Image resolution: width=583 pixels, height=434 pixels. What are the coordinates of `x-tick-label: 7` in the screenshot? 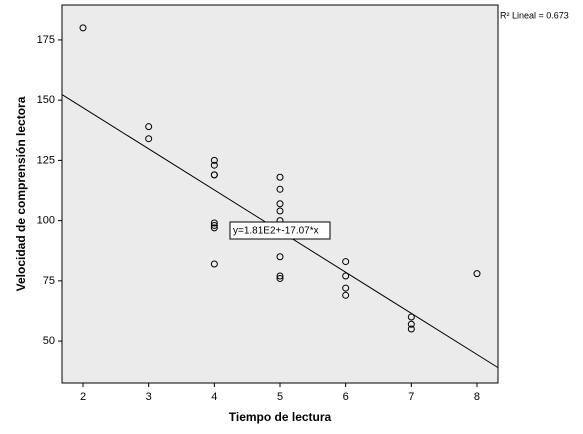 It's located at (411, 397).